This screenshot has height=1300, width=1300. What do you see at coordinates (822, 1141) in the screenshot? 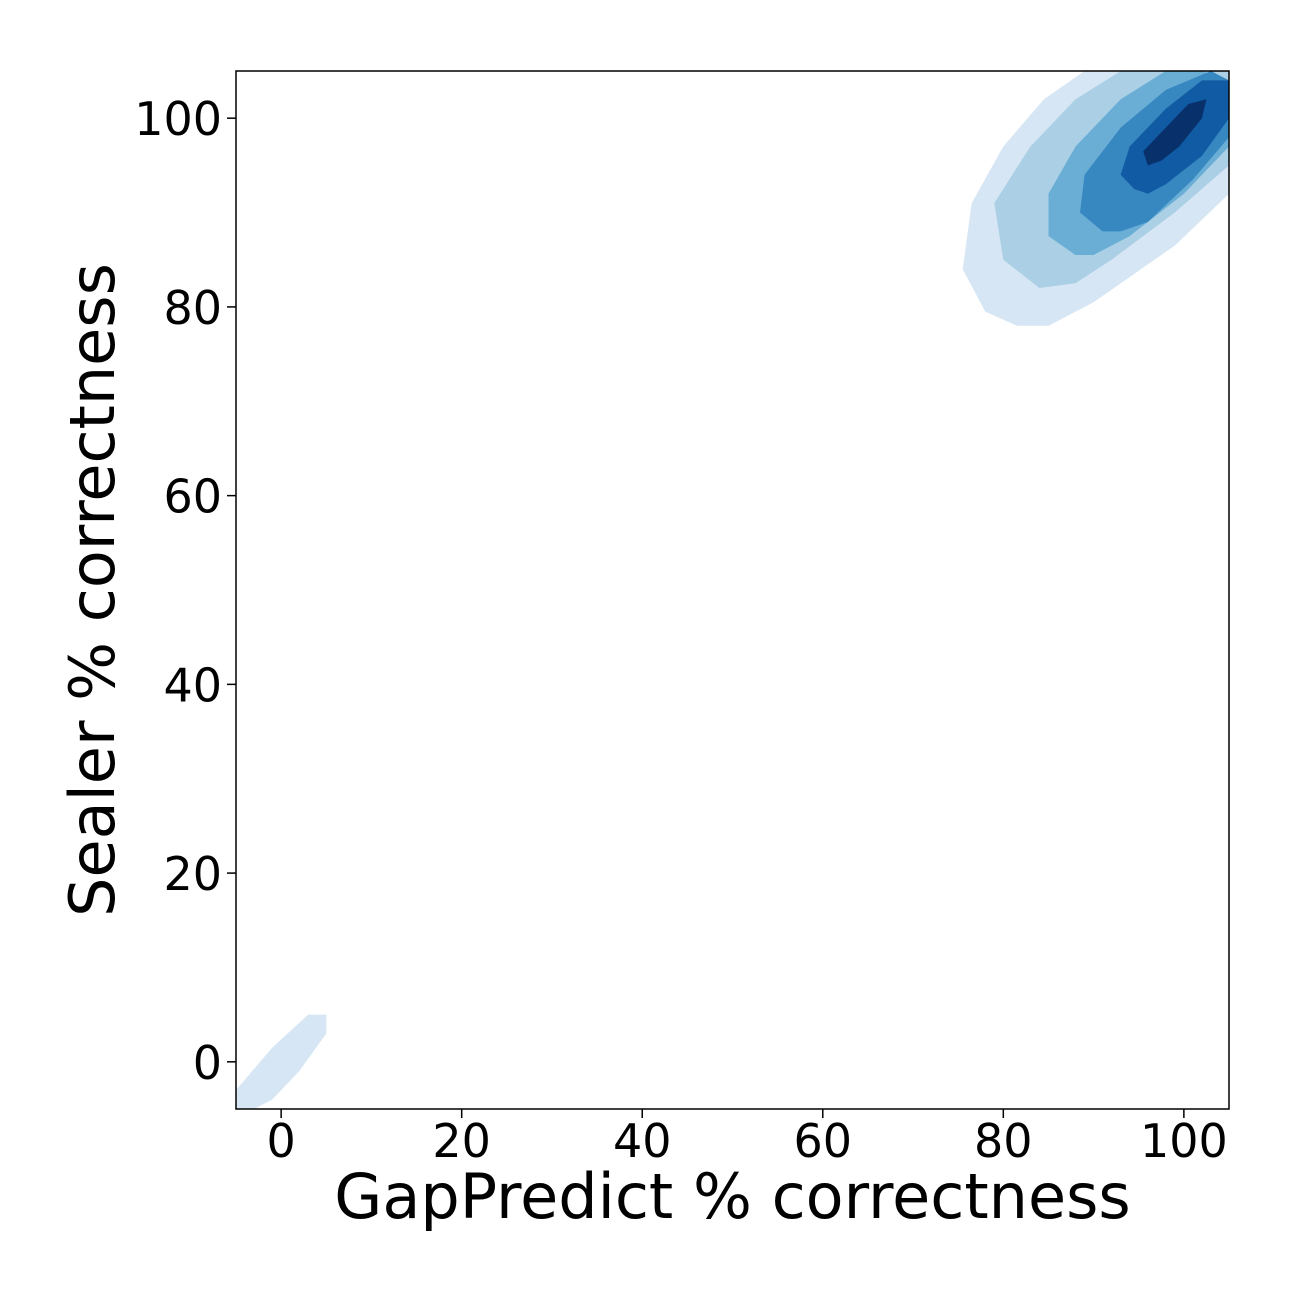
I see `x-tick-label: 60` at bounding box center [822, 1141].